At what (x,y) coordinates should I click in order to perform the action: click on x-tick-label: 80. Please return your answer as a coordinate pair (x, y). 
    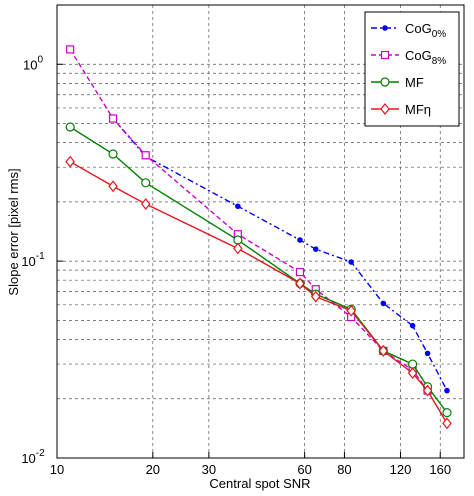
    Looking at the image, I should click on (344, 469).